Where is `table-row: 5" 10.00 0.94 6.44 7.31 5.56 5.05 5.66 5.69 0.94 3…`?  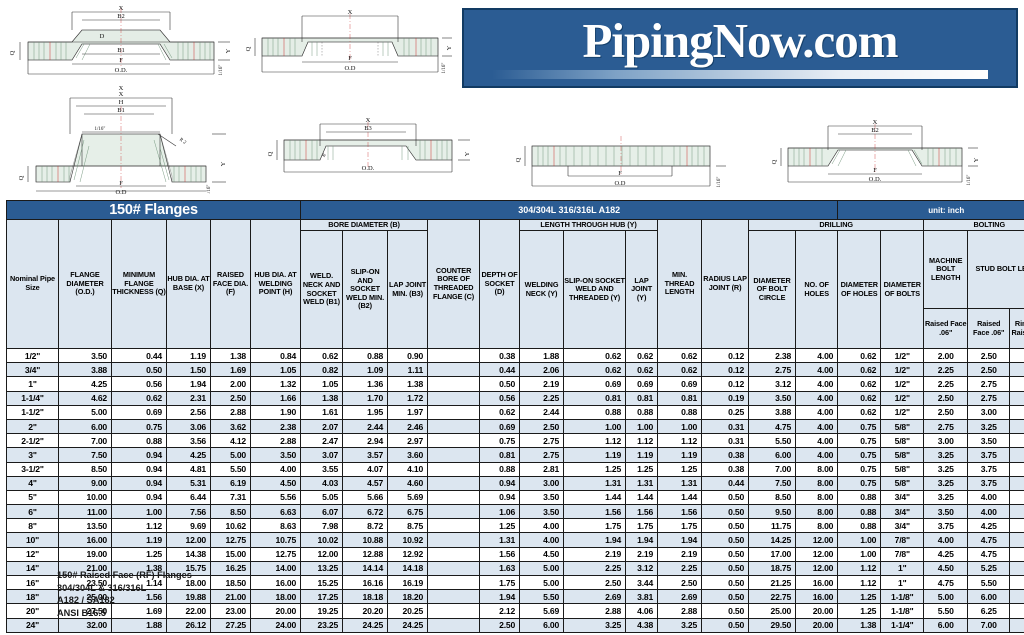 table-row: 5" 10.00 0.94 6.44 7.31 5.56 5.05 5.66 5.69 0.94 3… is located at coordinates (515, 497).